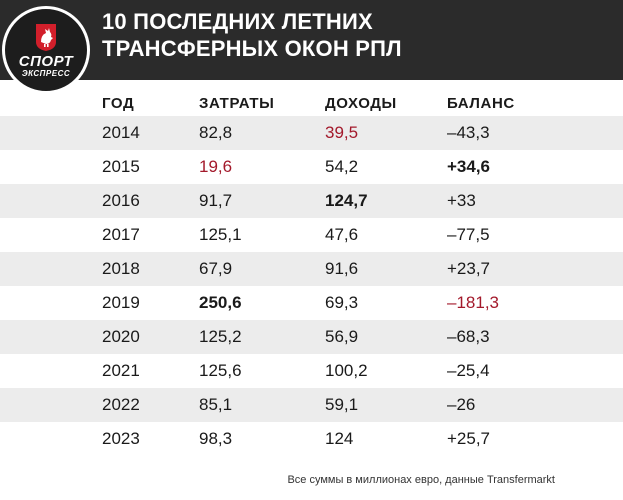 The image size is (623, 500). Describe the element at coordinates (461, 200) in the screenshot. I see `cell-balance: +33` at that location.